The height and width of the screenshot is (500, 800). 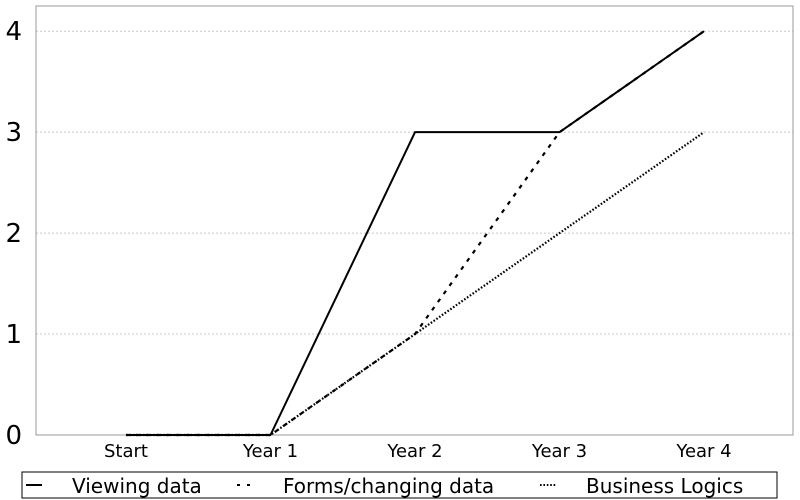 I want to click on y-tick-label: 4, so click(x=13, y=32).